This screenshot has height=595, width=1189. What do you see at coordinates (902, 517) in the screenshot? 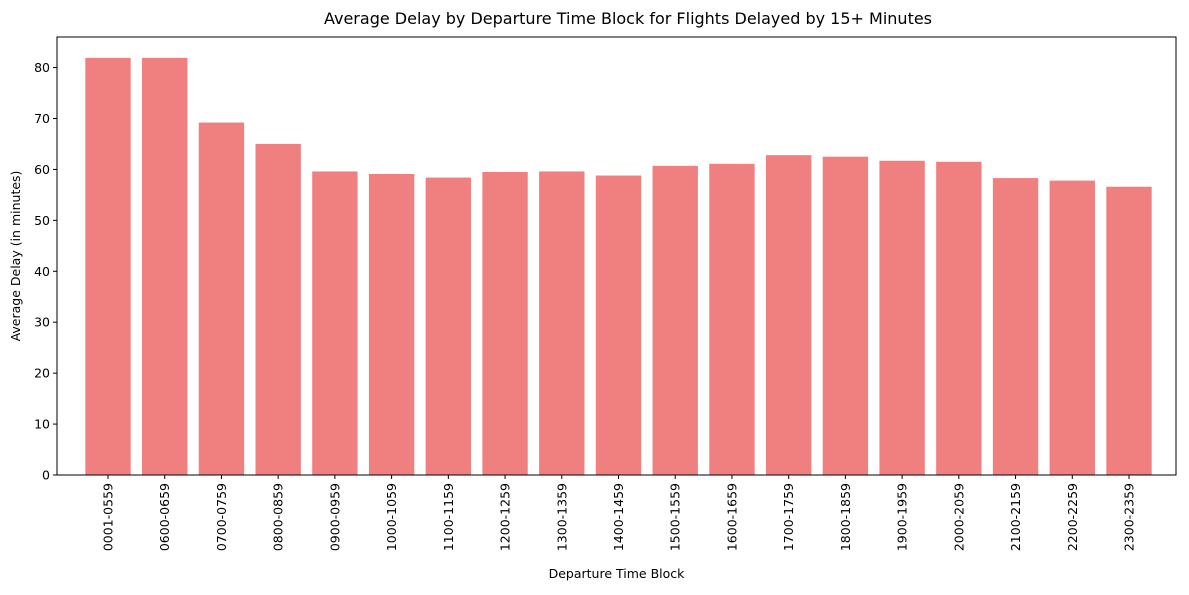
I see `x-tick-label: 1900-1959` at bounding box center [902, 517].